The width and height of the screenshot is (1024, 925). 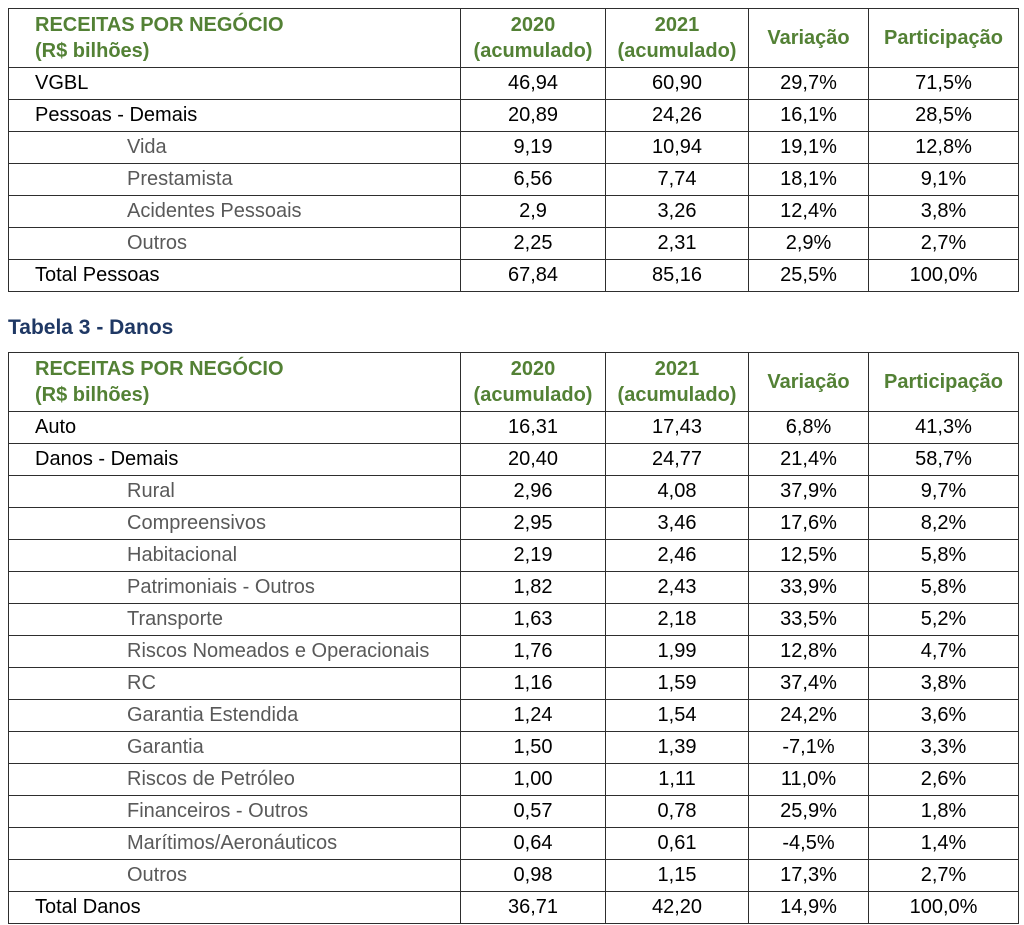 I want to click on value-2020: 2,19, so click(x=533, y=555).